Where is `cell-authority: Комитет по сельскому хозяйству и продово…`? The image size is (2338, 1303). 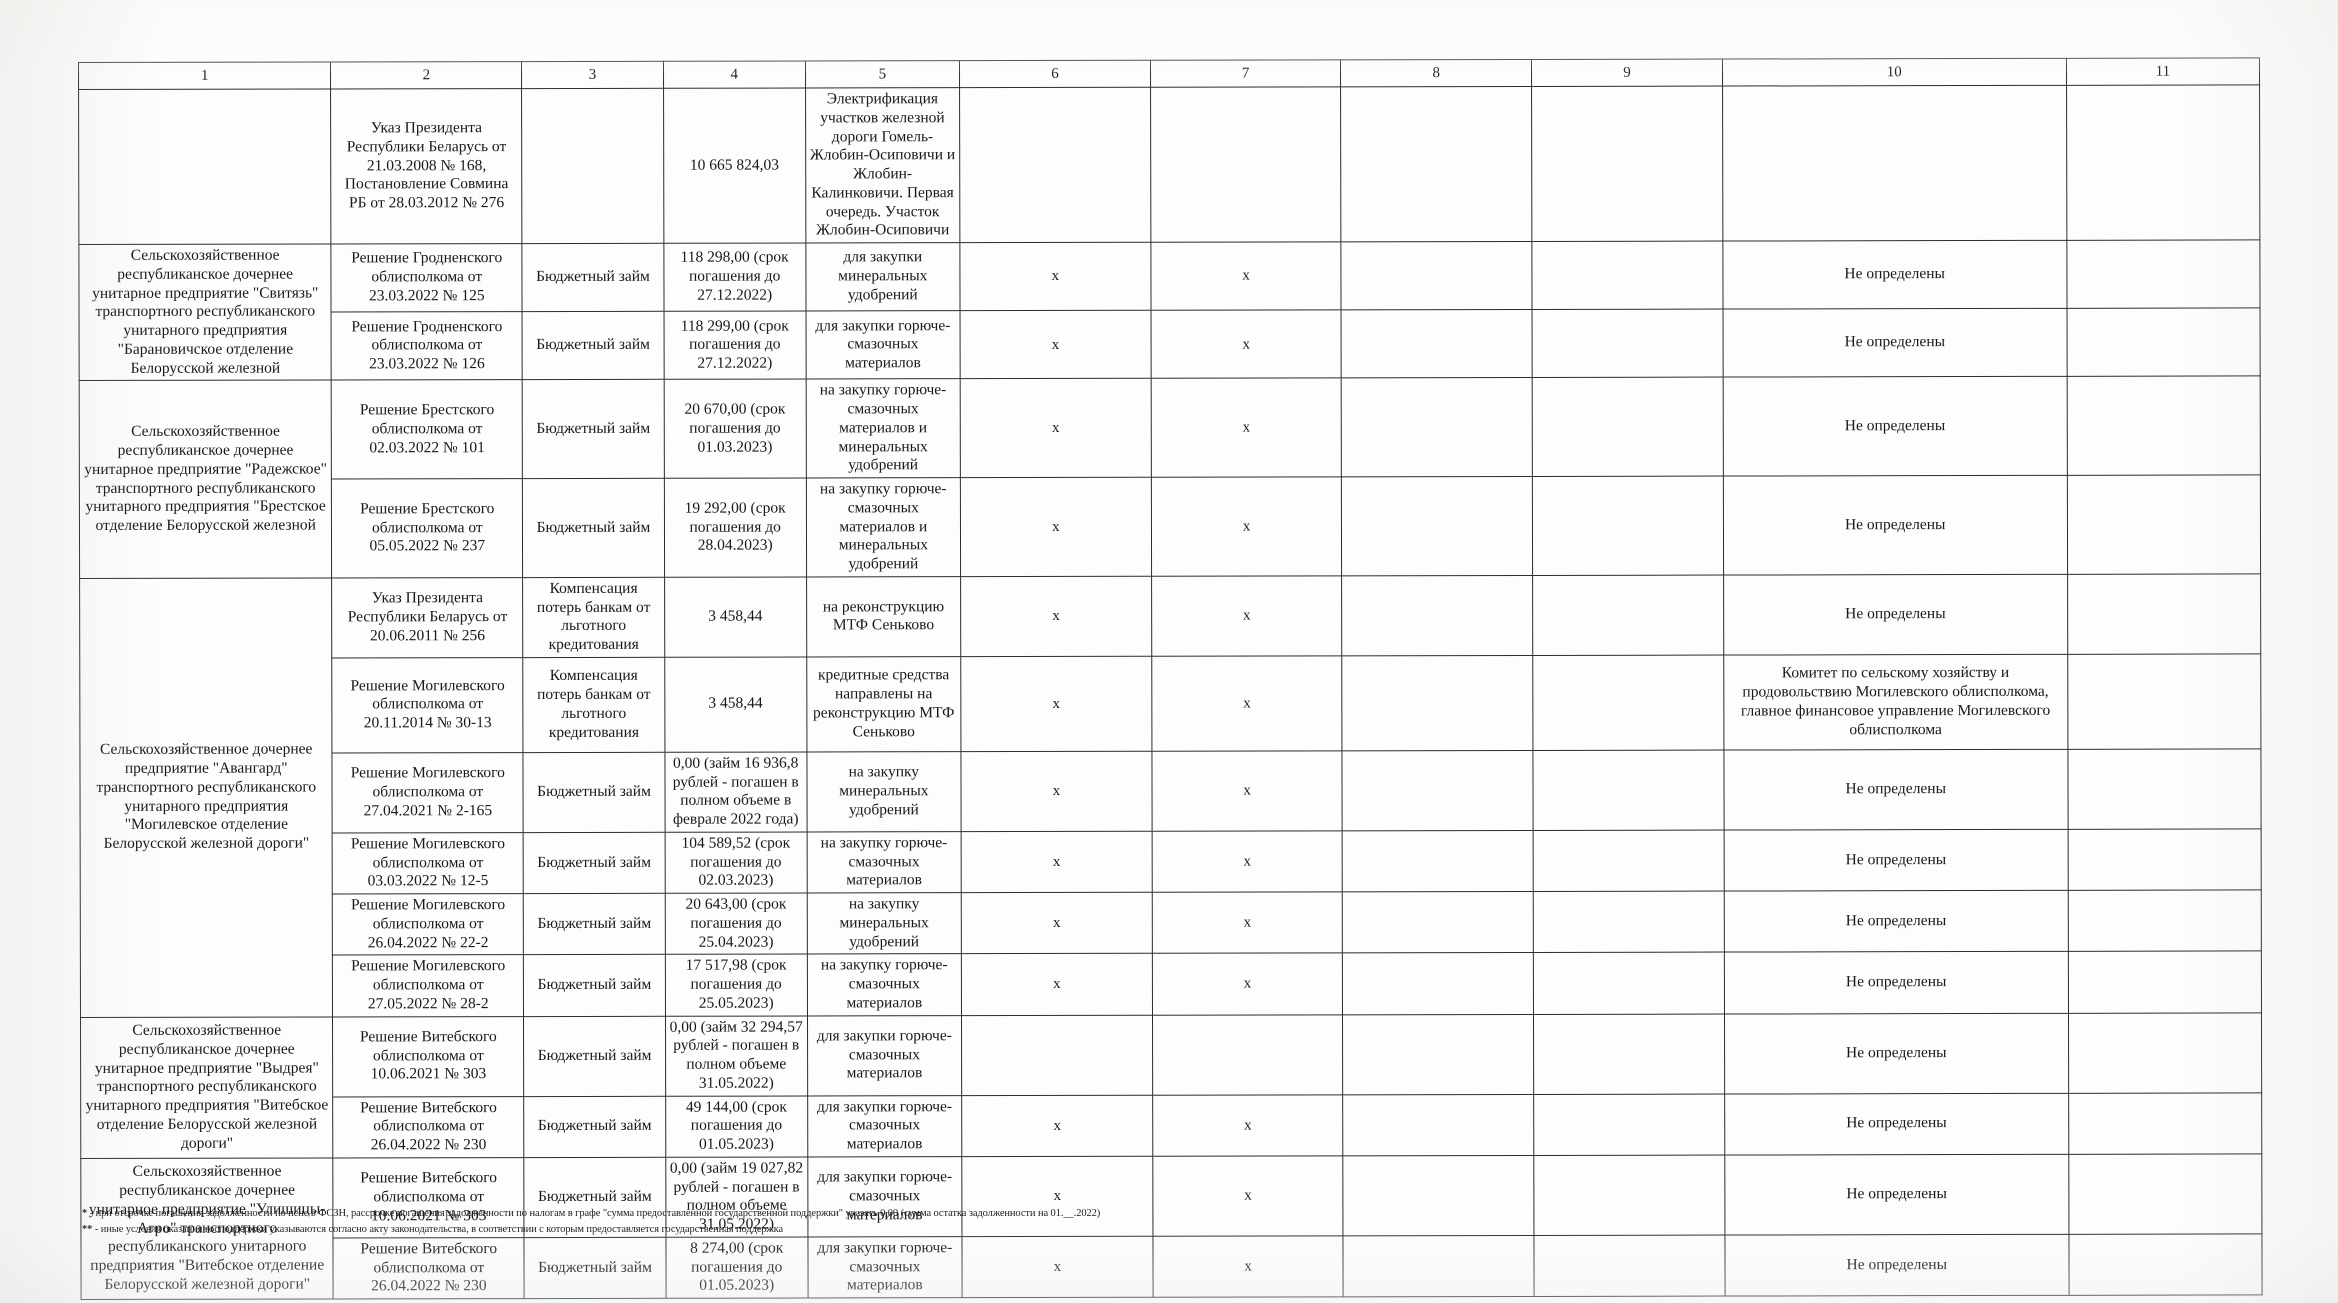 cell-authority: Комитет по сельскому хозяйству и продово… is located at coordinates (1895, 702).